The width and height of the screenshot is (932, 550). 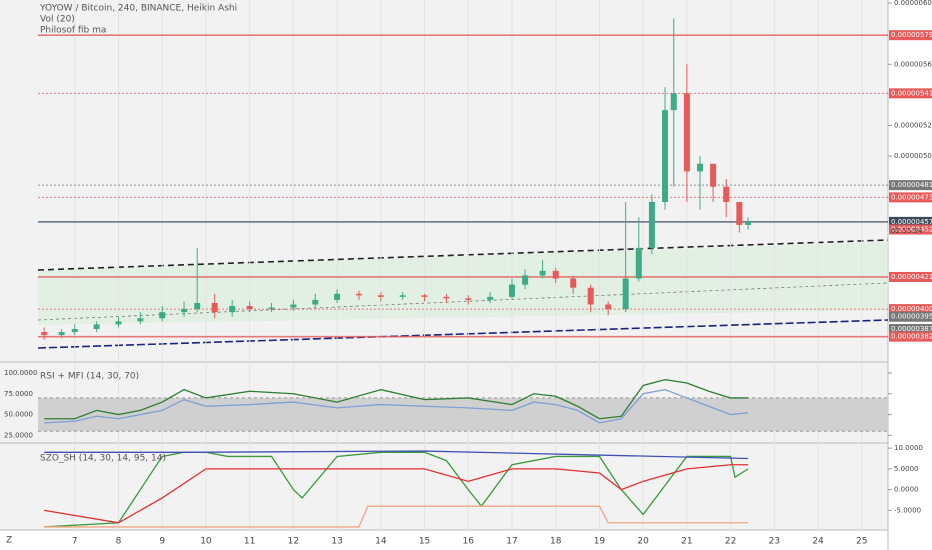 What do you see at coordinates (600, 542) in the screenshot?
I see `x-tick-label: 19` at bounding box center [600, 542].